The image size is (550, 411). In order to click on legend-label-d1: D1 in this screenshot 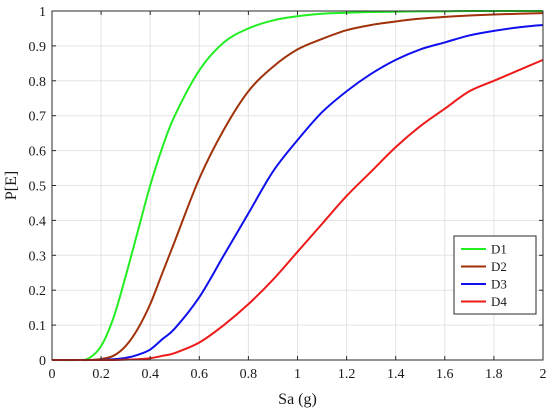, I will do `click(499, 249)`.